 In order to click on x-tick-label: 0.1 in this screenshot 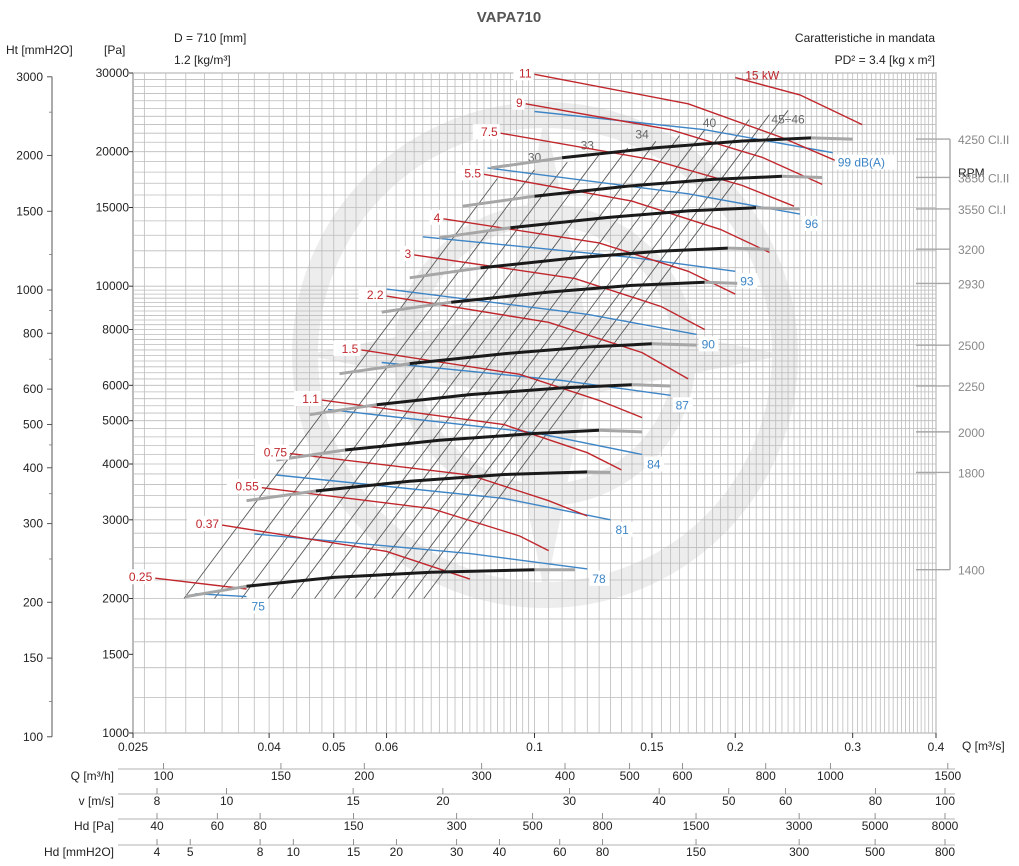, I will do `click(534, 747)`.